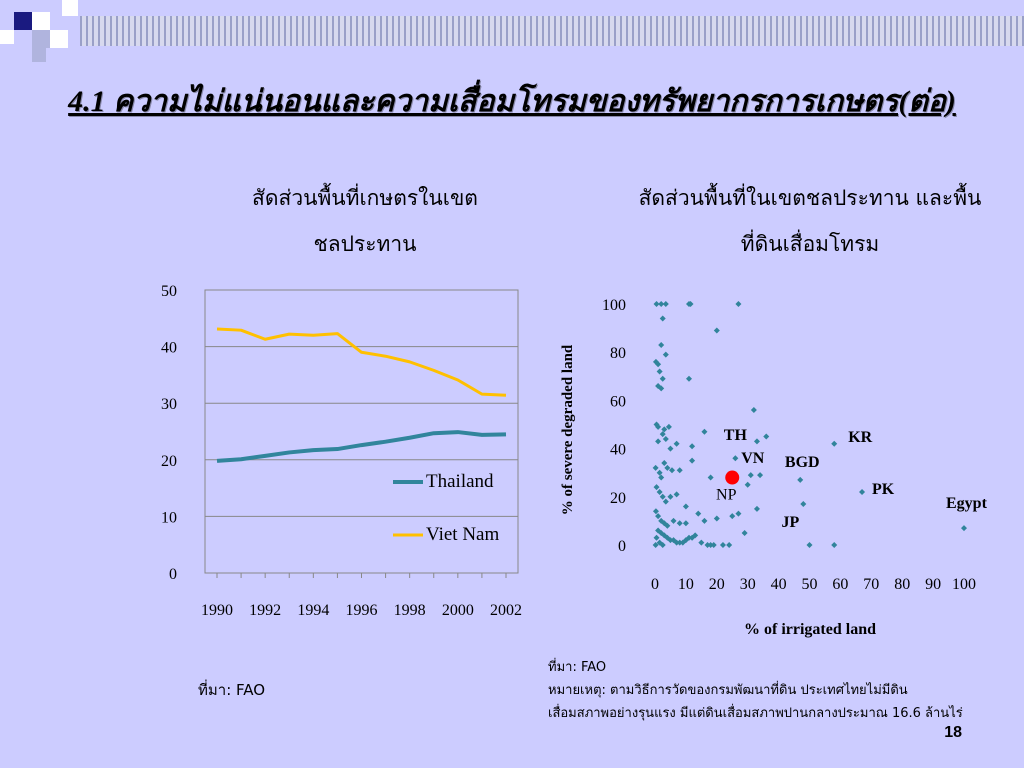  Describe the element at coordinates (883, 489) in the screenshot. I see `point-label-pk: PK` at that location.